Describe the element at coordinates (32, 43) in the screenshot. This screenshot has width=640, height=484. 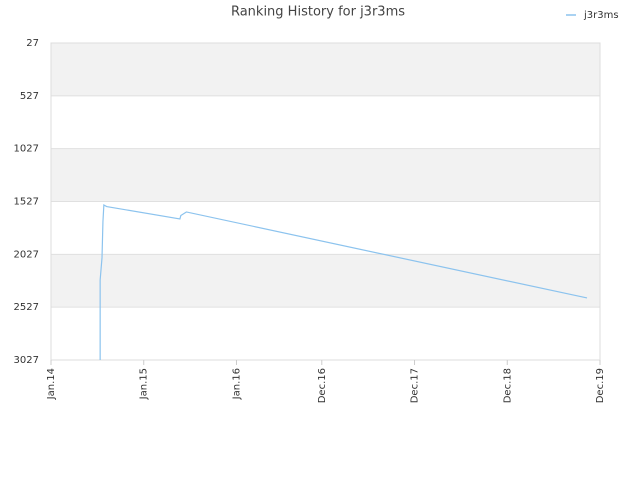
I see `y-tick-label: 27` at that location.